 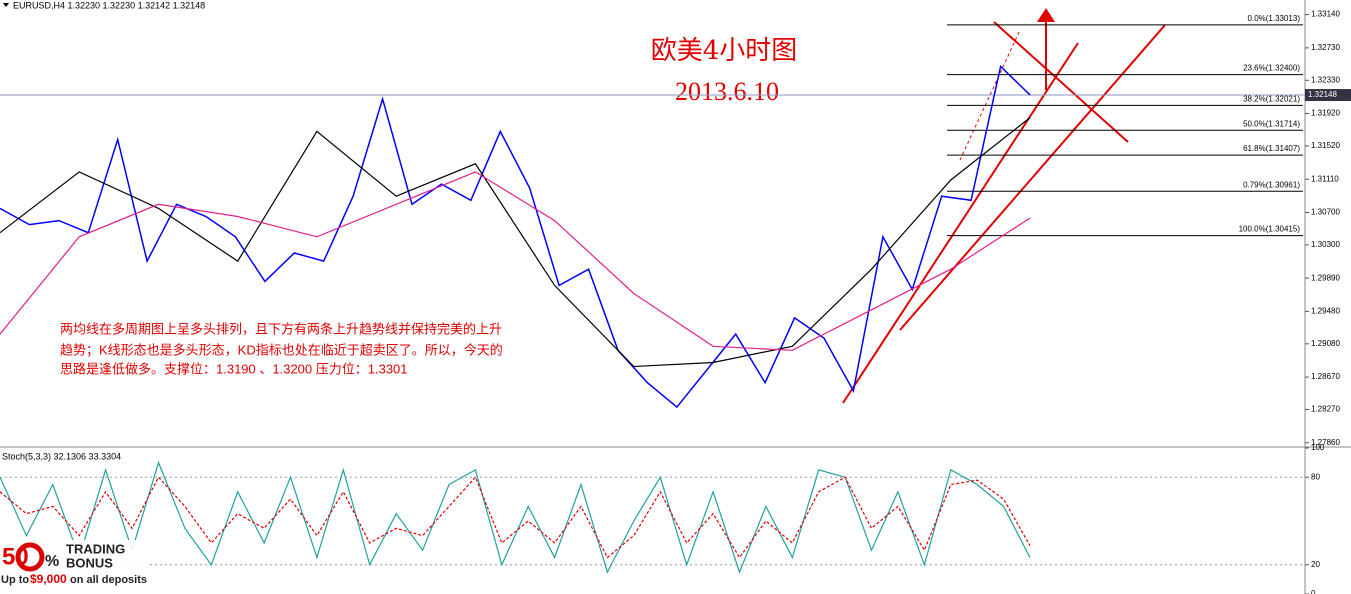 I want to click on fib-label: 0.0%(1.33013), so click(x=1274, y=18).